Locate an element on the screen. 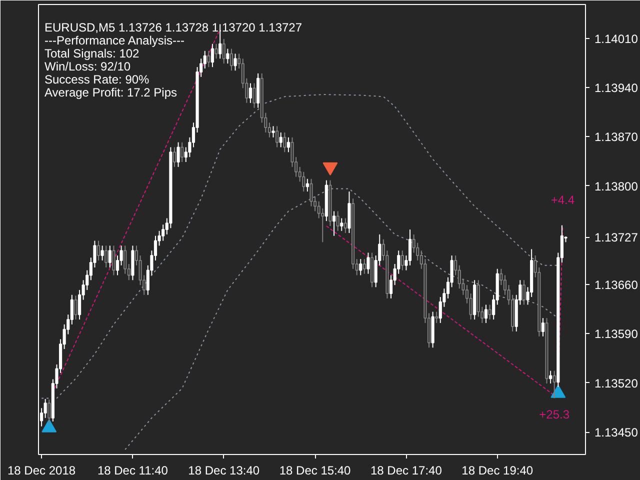 This screenshot has height=480, width=640. y-tick-label: 1.13800 is located at coordinates (616, 186).